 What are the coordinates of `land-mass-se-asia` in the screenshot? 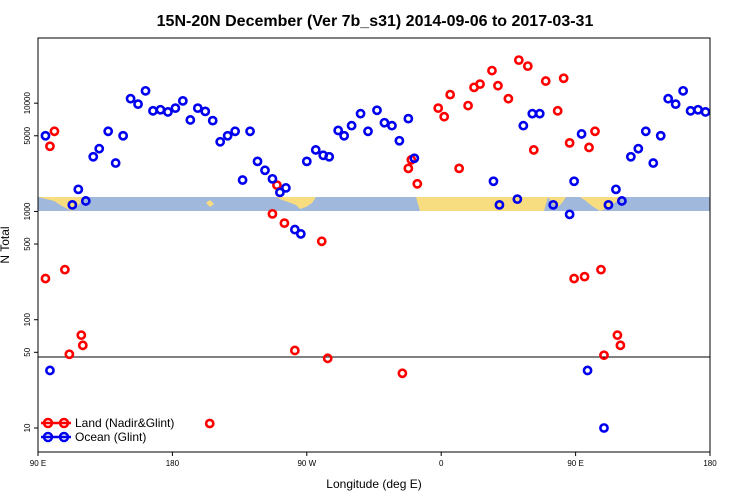 It's located at (601, 204).